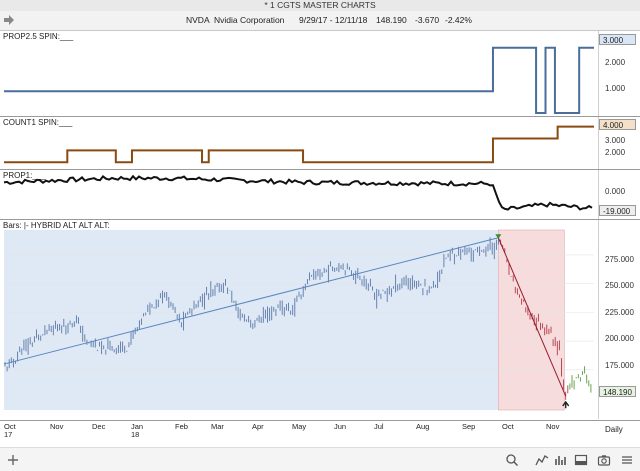 This screenshot has height=471, width=640. What do you see at coordinates (458, 20) in the screenshot?
I see `percent-change: -2.42%` at bounding box center [458, 20].